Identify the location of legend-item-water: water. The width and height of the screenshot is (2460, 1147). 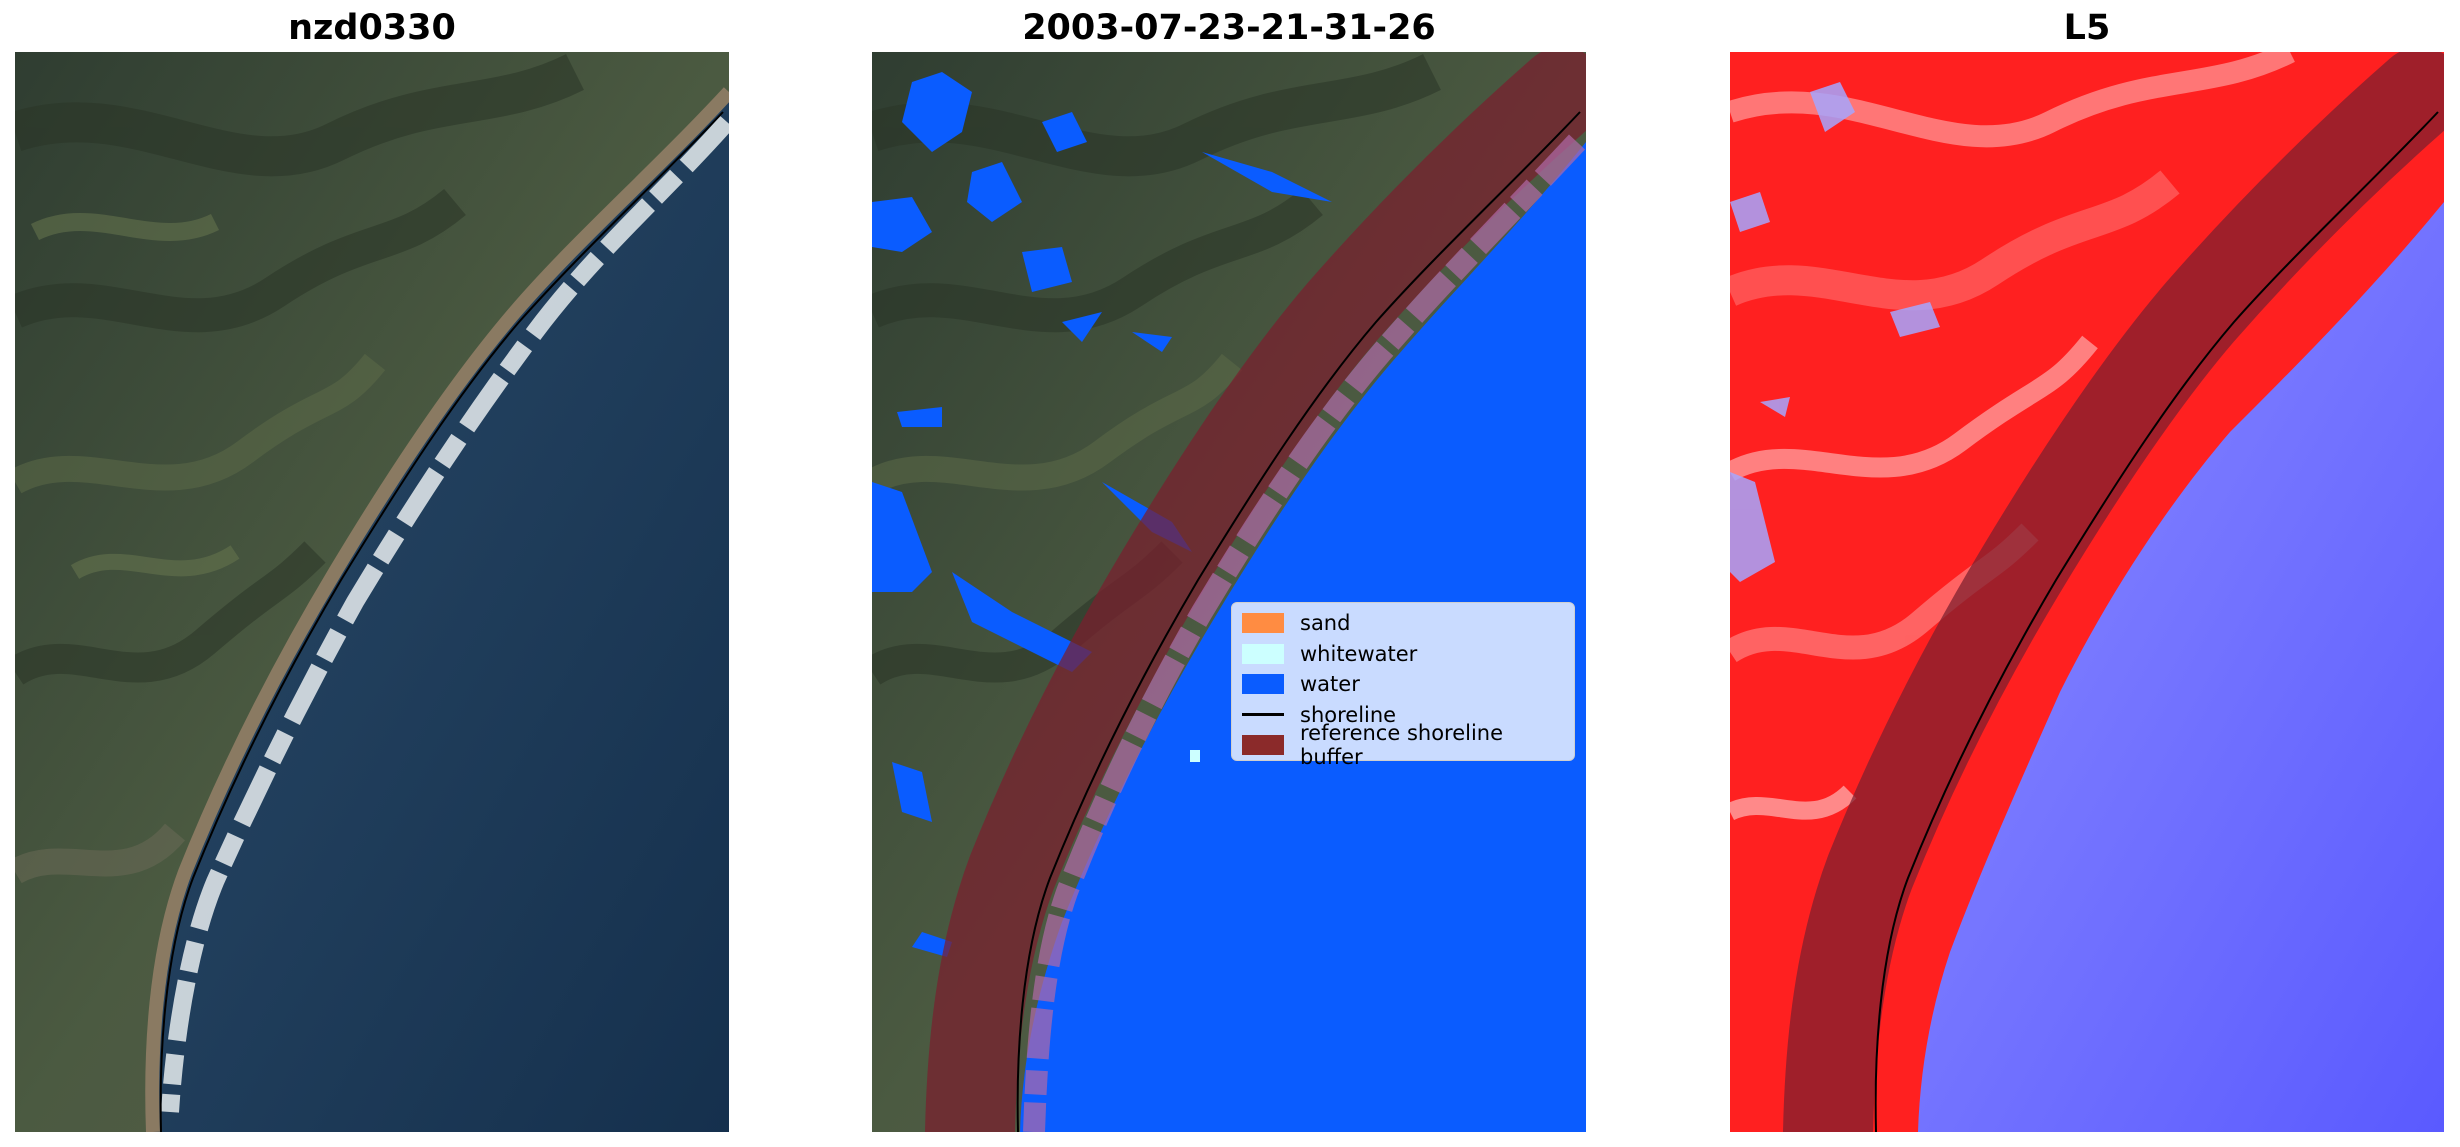
(1403, 684).